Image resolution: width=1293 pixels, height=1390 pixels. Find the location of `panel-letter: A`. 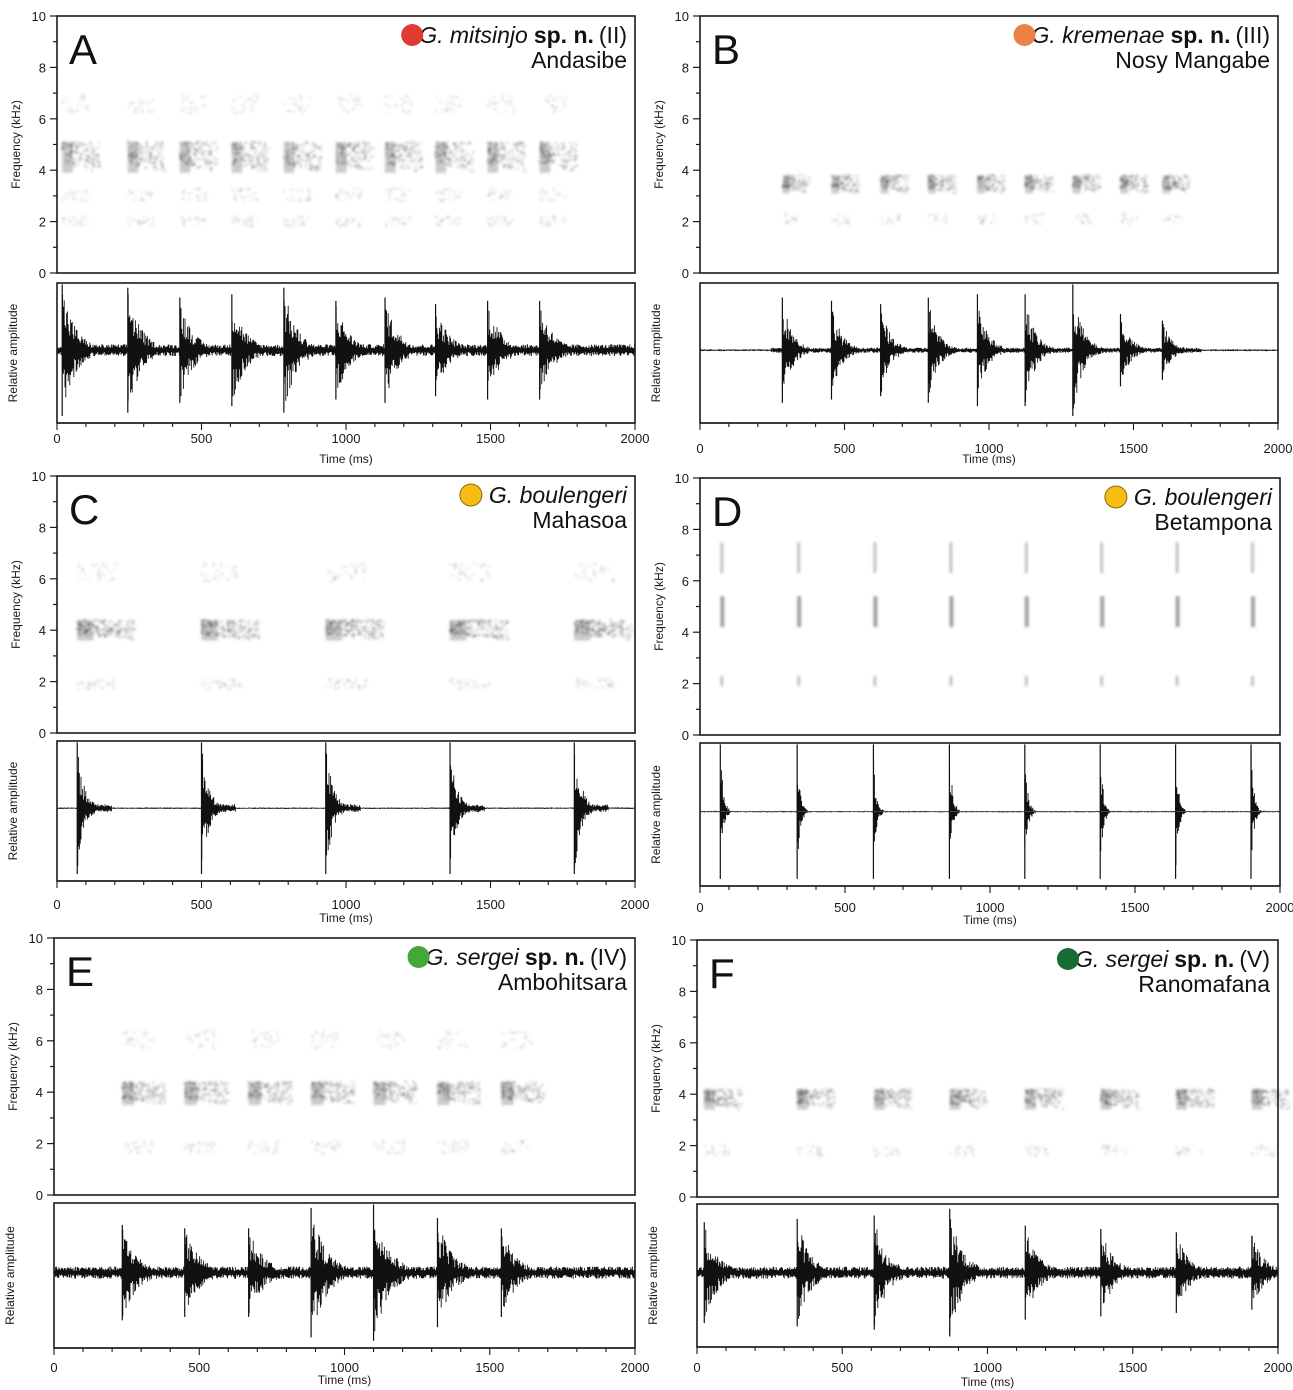

panel-letter: A is located at coordinates (83, 49).